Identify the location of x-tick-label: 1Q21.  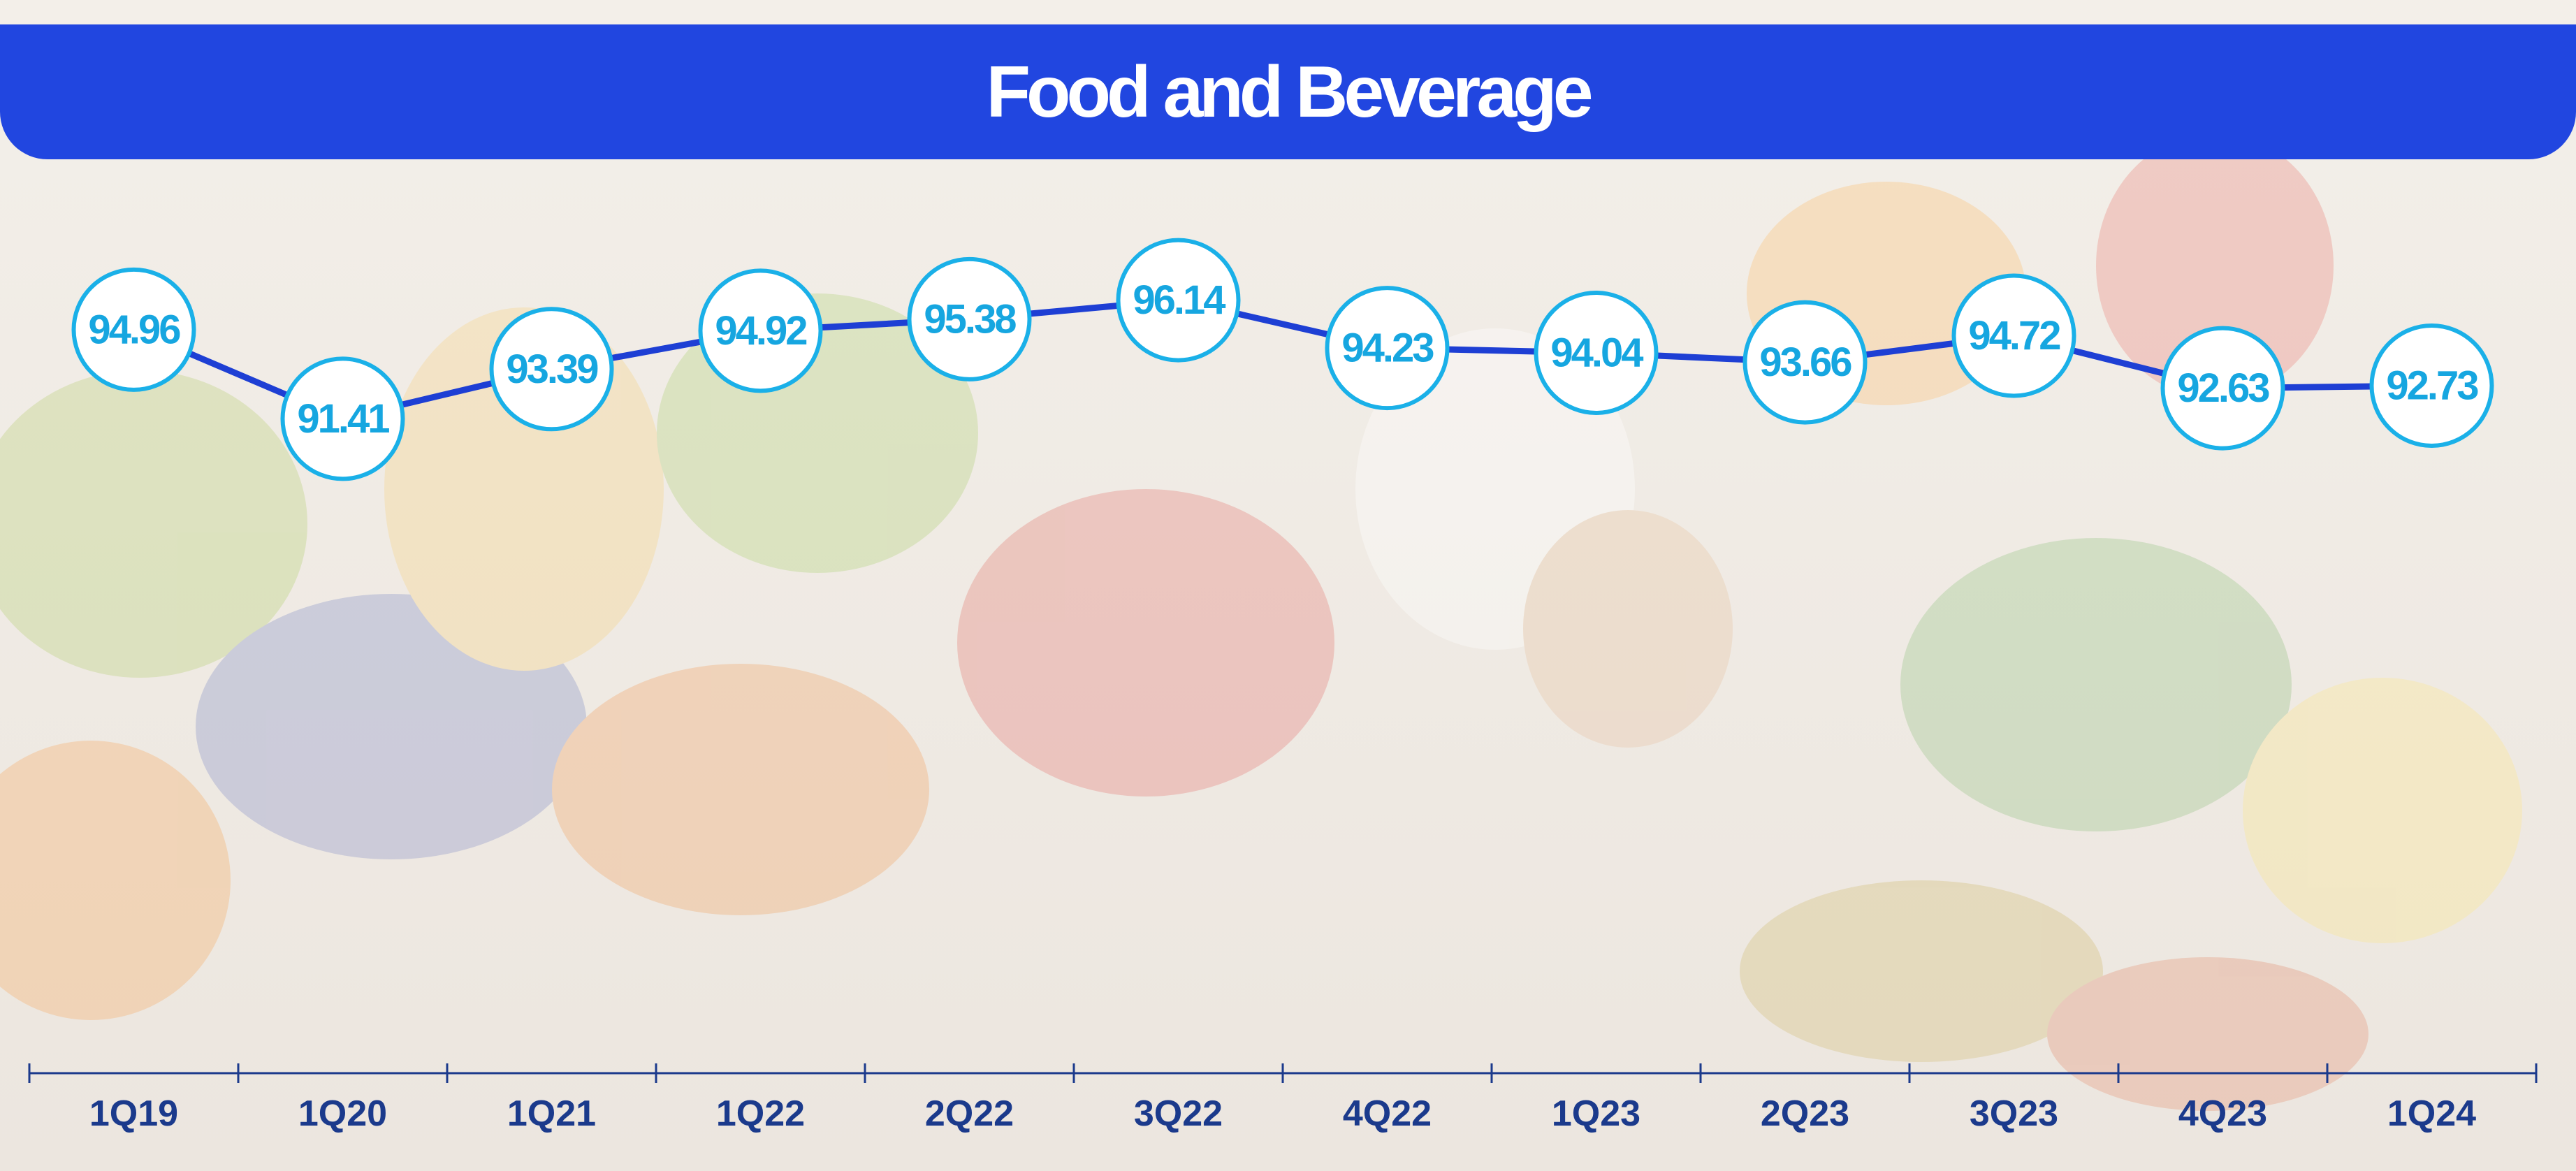
(551, 1113).